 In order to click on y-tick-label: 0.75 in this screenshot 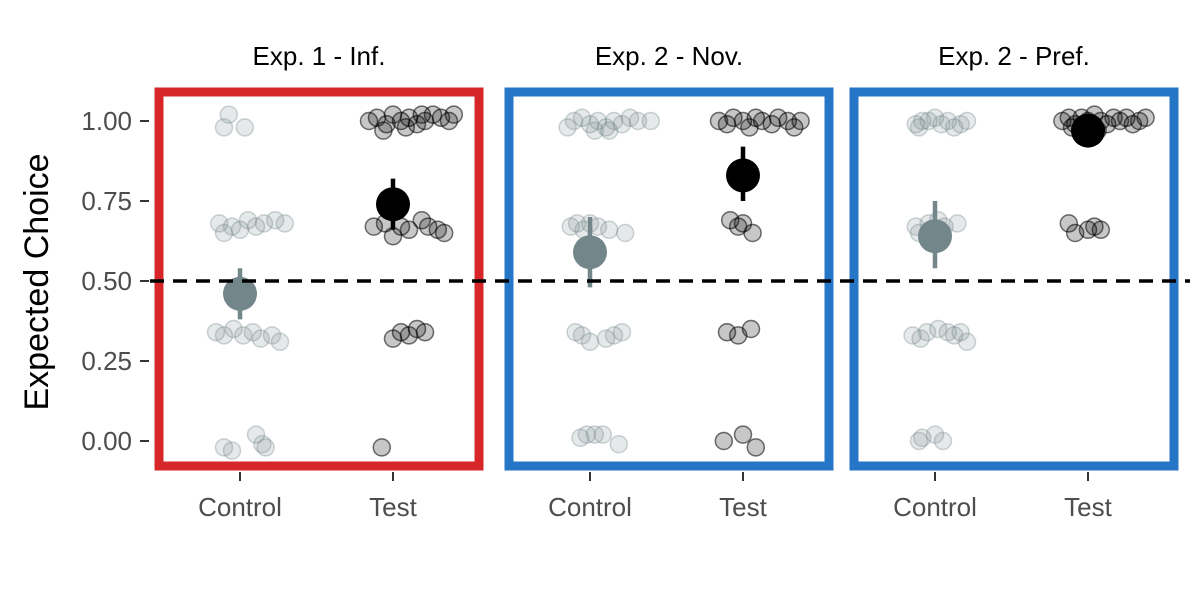, I will do `click(106, 201)`.